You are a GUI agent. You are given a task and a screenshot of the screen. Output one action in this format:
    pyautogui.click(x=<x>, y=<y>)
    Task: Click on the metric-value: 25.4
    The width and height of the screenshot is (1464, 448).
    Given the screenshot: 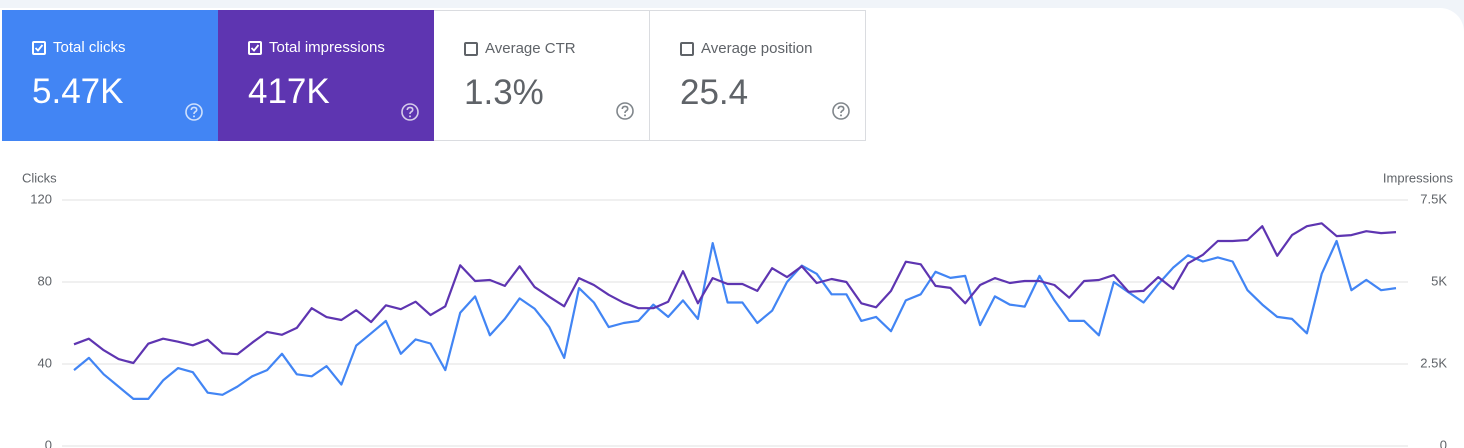 What is the action you would take?
    pyautogui.click(x=714, y=92)
    